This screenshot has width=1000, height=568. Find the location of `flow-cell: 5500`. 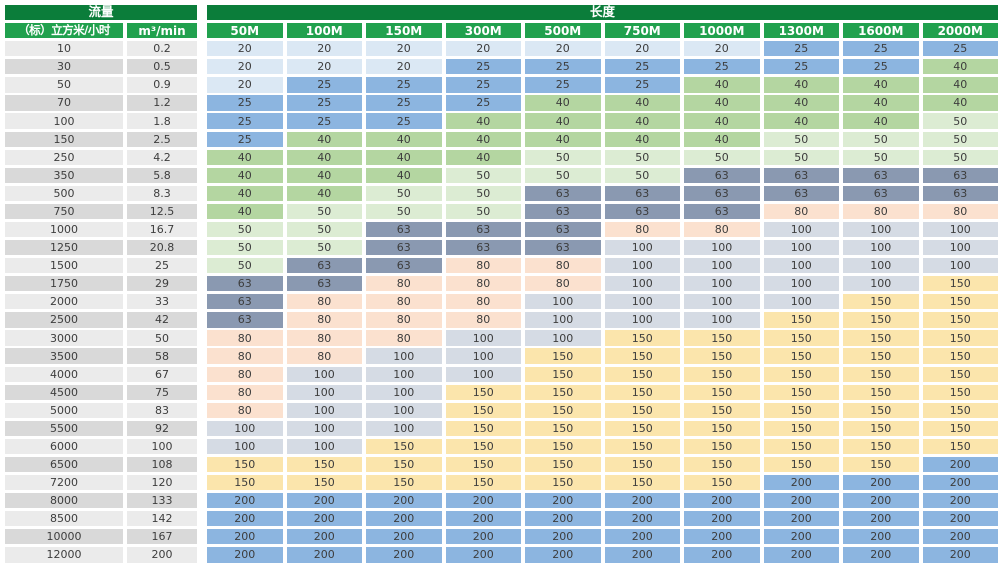

flow-cell: 5500 is located at coordinates (64, 428).